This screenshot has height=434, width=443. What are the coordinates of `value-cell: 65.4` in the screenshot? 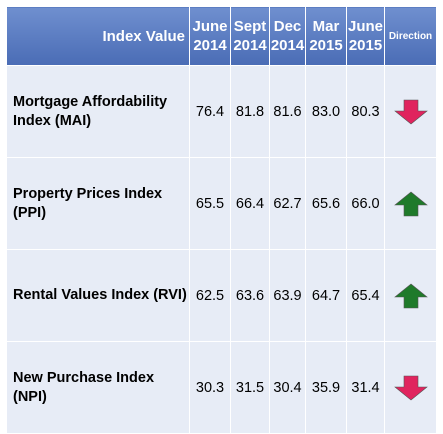 It's located at (365, 295).